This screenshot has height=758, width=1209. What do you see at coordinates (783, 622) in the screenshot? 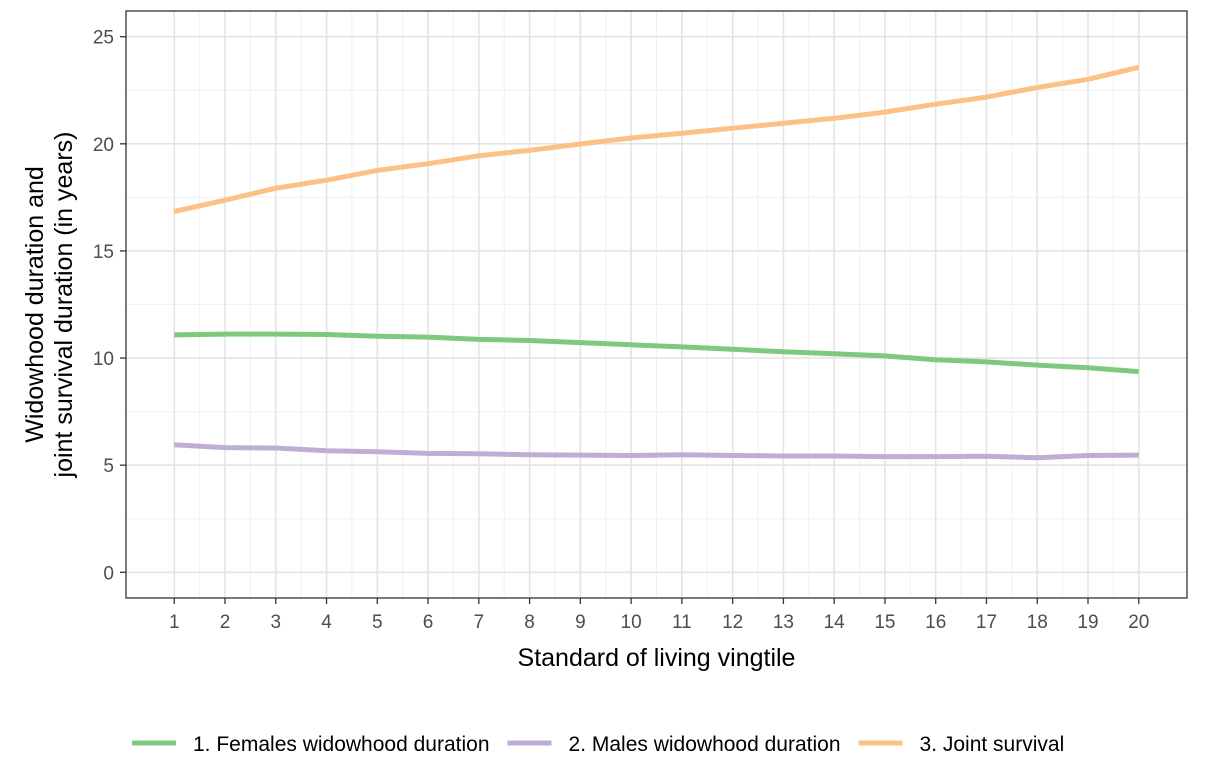
I see `x-tick-label: 13` at bounding box center [783, 622].